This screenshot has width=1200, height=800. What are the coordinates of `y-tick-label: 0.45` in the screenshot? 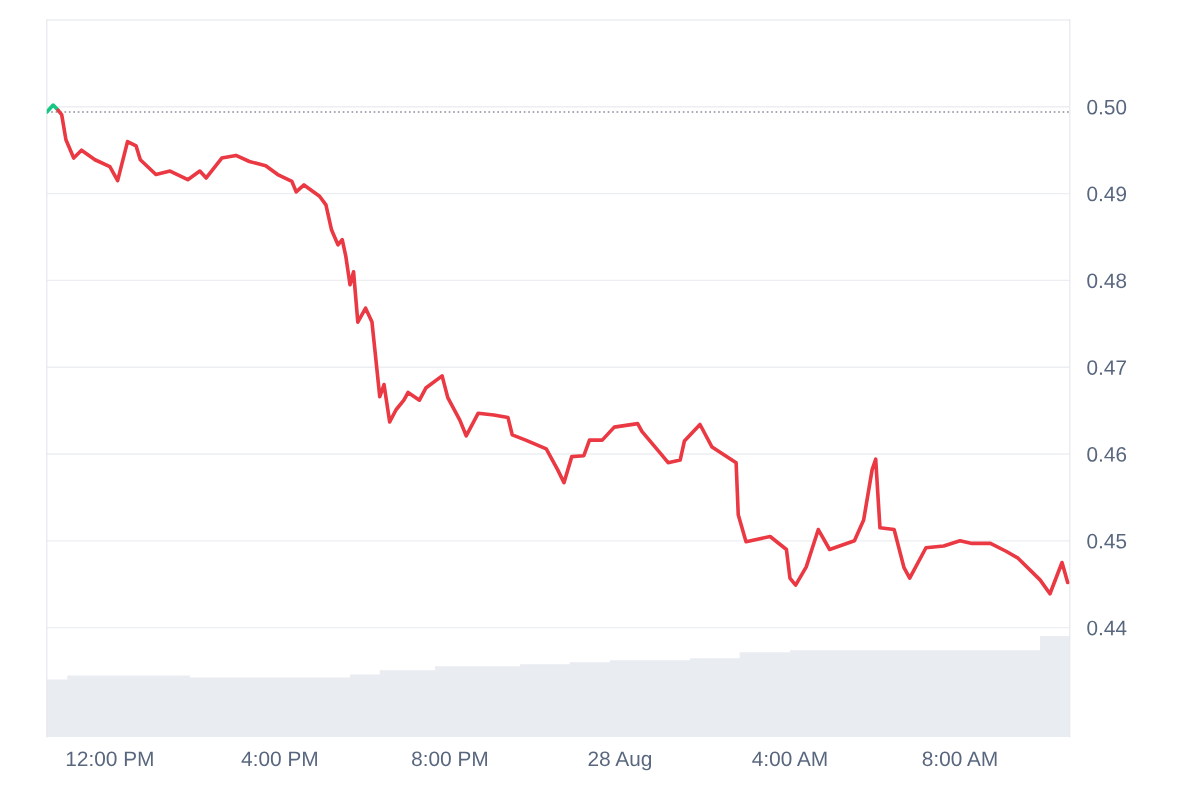 It's located at (1107, 541).